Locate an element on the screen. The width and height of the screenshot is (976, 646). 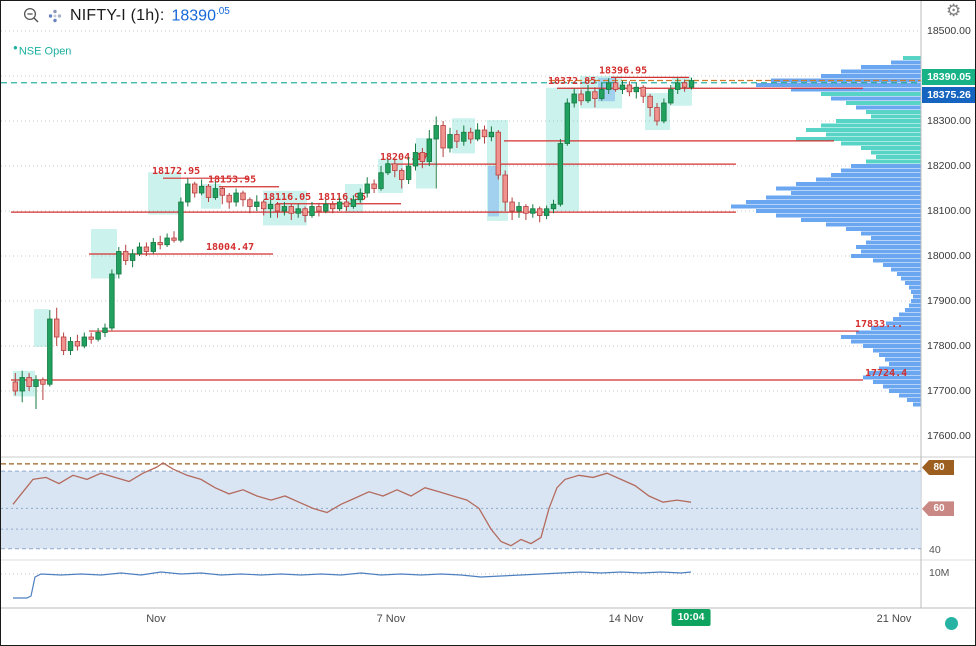
rsi-band is located at coordinates (461, 510).